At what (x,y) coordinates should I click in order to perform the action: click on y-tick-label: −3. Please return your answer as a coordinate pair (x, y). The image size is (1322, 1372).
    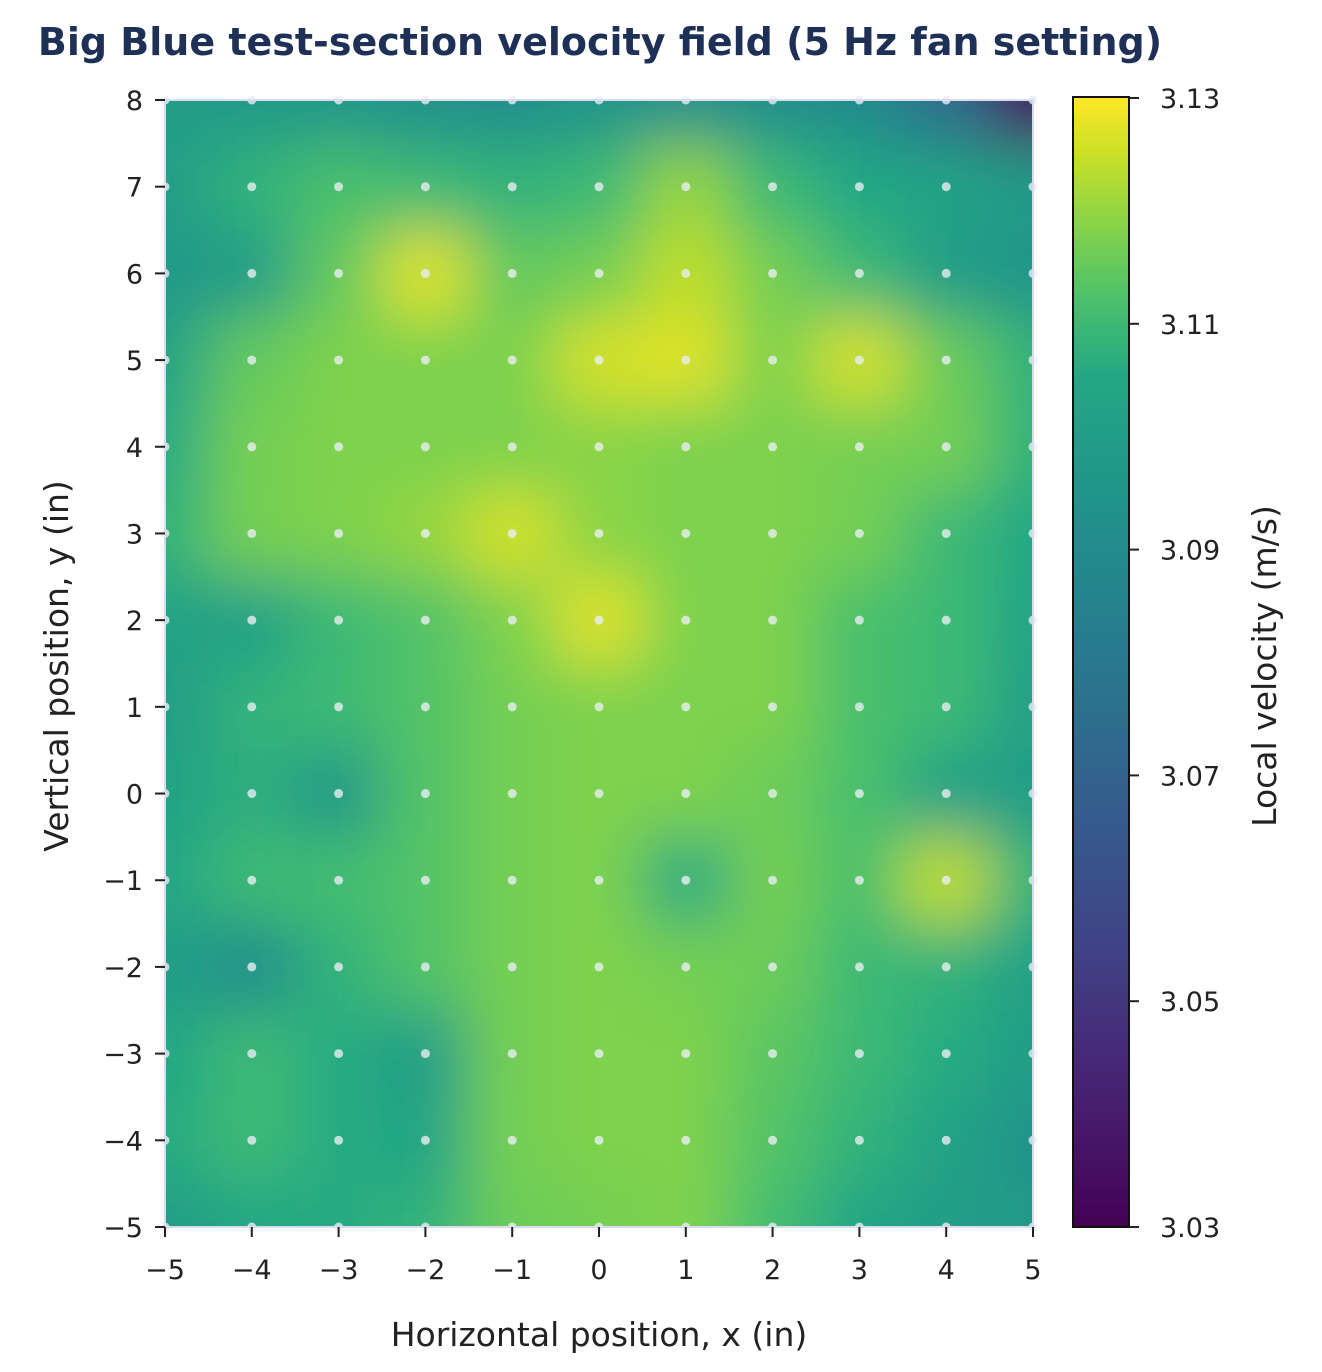
    Looking at the image, I should click on (123, 1055).